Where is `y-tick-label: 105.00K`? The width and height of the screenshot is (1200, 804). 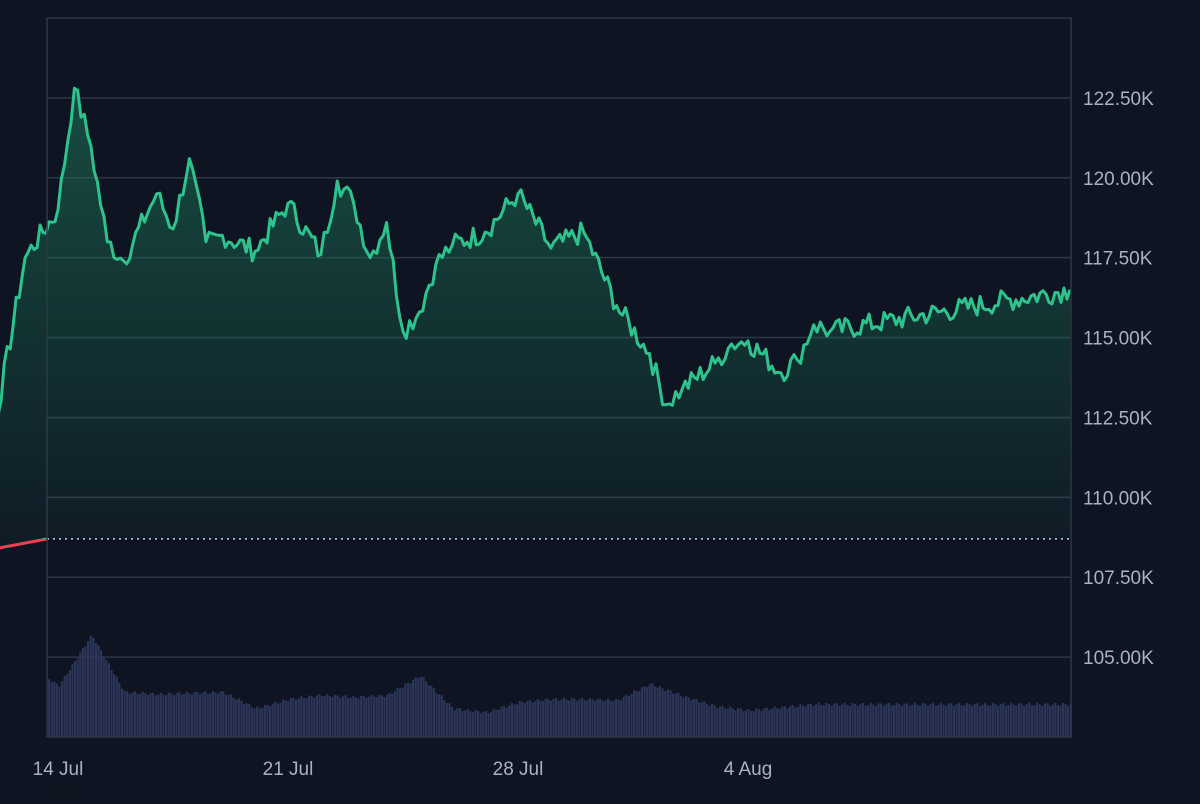
y-tick-label: 105.00K is located at coordinates (1118, 658).